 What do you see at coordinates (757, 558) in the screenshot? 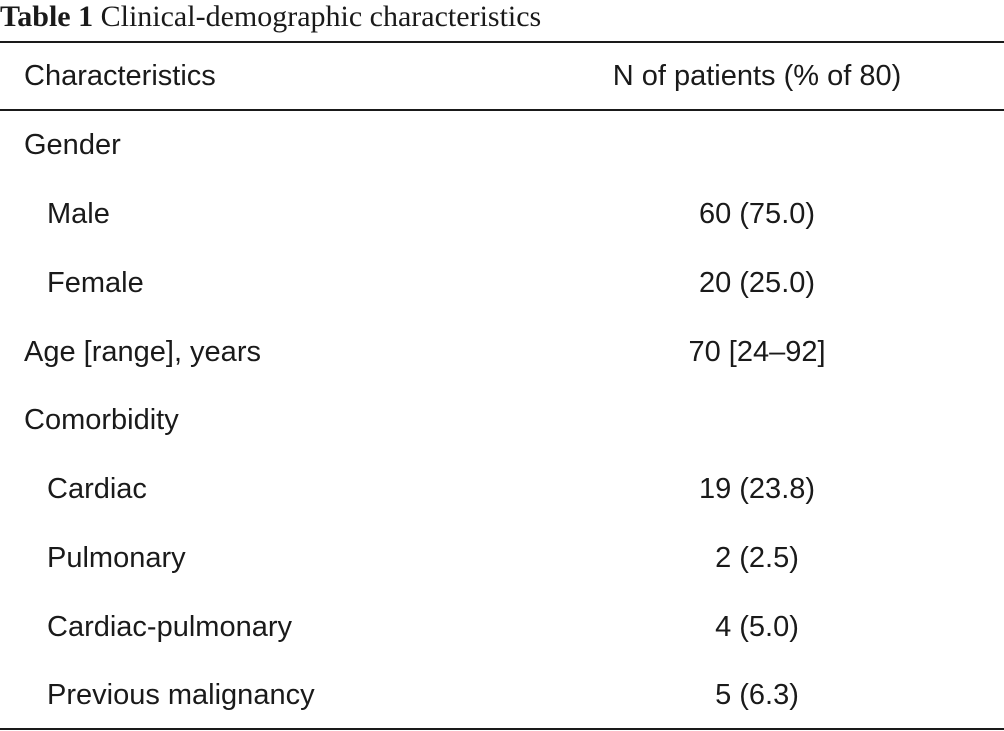
I see `row-value: 2 (2.5)` at bounding box center [757, 558].